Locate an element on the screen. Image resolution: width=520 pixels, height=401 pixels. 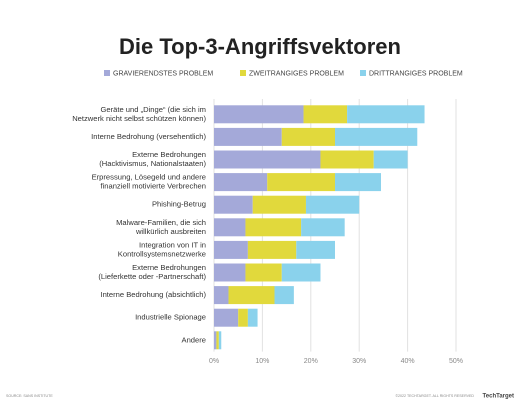
y-tick-label: Andere is located at coordinates (194, 339).